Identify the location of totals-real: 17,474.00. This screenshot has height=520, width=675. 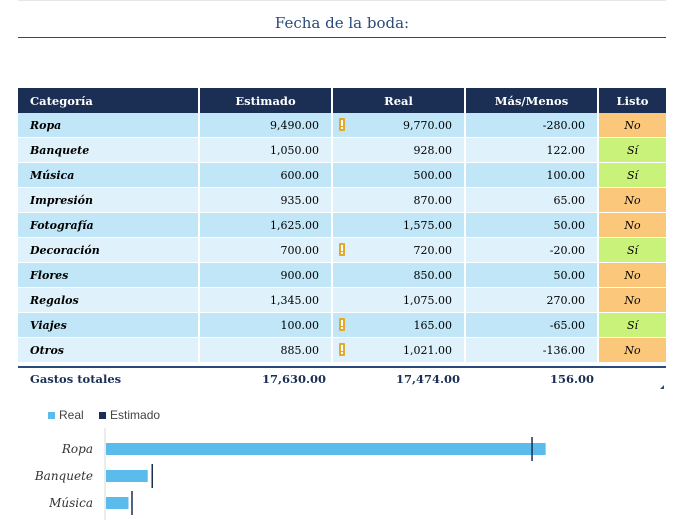
(427, 379).